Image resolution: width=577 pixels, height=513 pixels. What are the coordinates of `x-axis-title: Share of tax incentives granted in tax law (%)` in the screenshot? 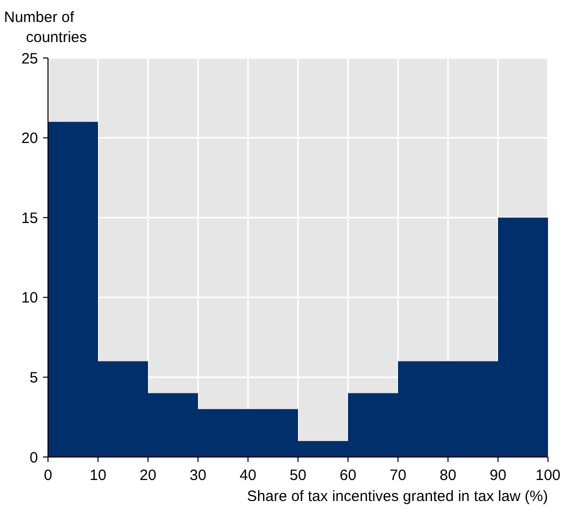 It's located at (397, 496).